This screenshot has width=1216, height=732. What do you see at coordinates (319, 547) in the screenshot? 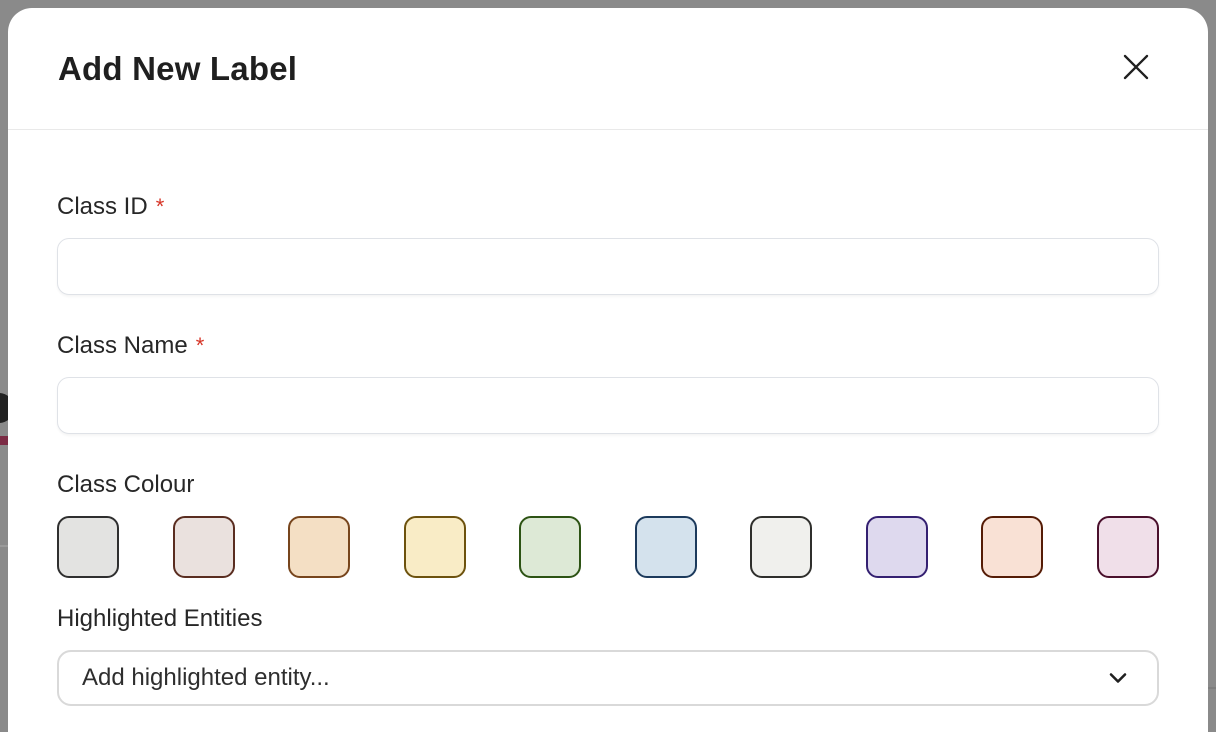
I see `colour-swatch-peach` at bounding box center [319, 547].